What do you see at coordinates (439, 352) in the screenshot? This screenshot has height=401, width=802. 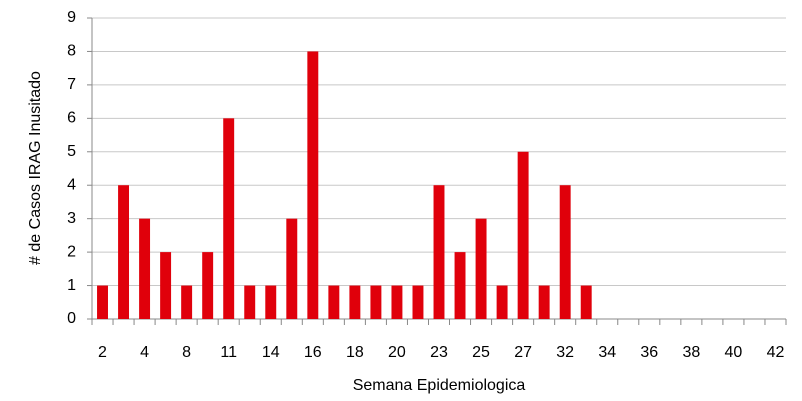 I see `x-tick-label: 23` at bounding box center [439, 352].